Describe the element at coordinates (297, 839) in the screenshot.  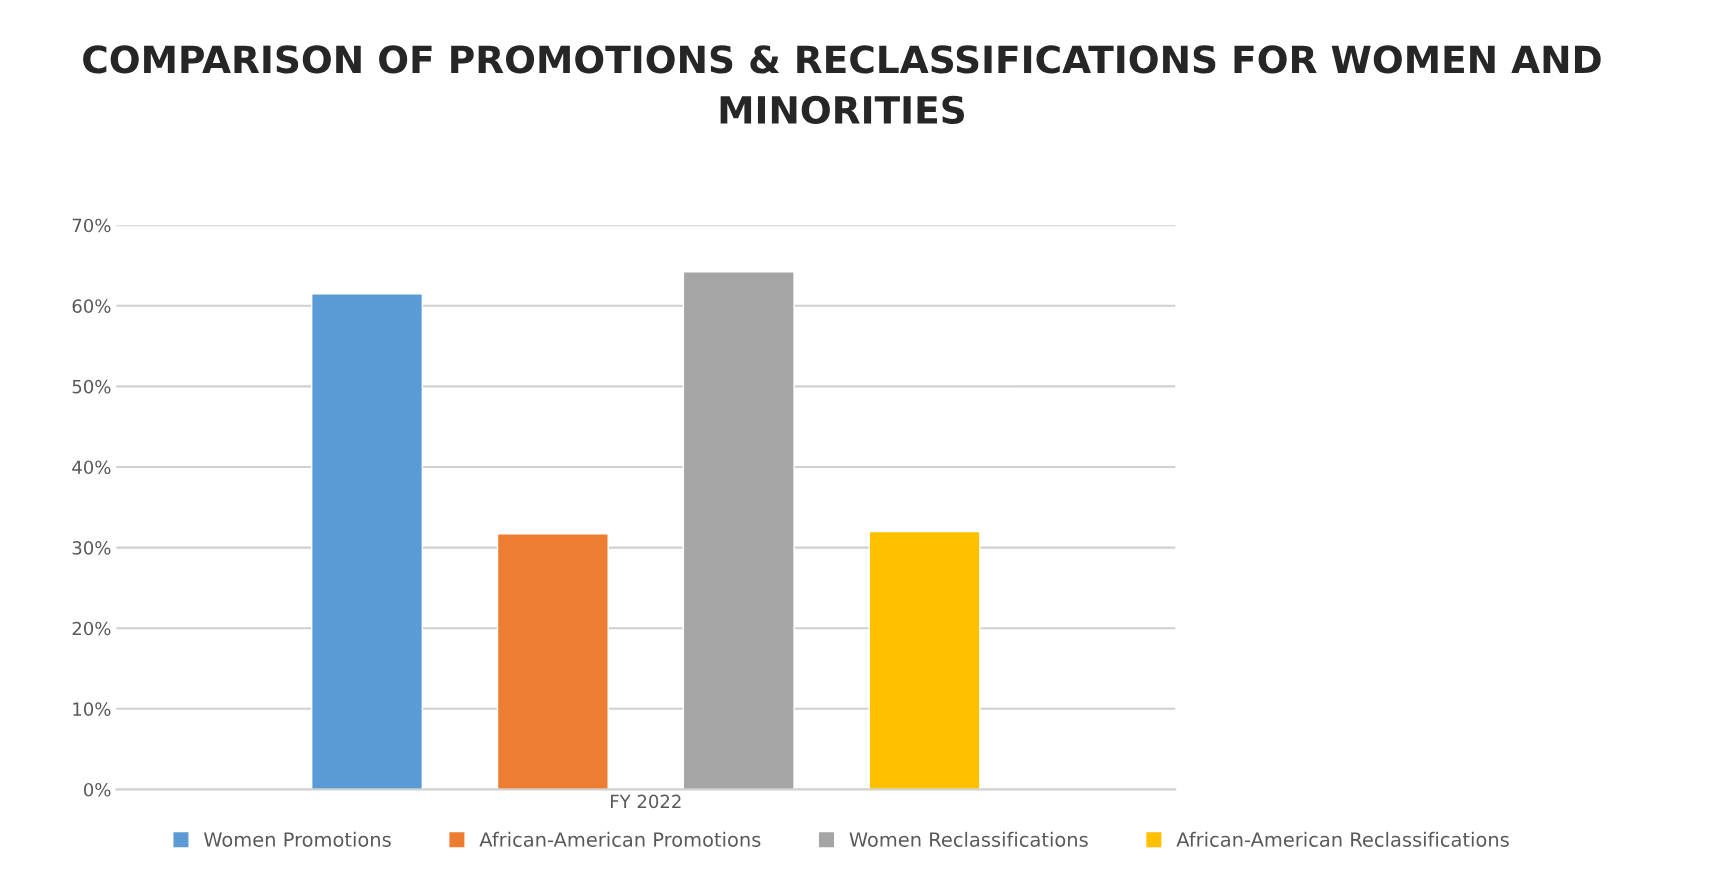
I see `legend-label: Women Promotions` at that location.